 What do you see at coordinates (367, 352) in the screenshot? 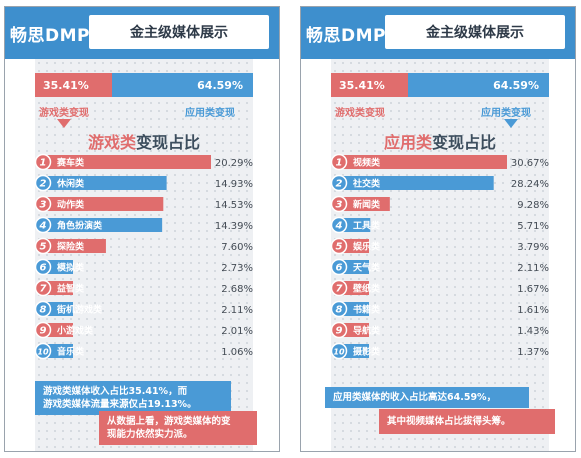
I see `category-label: 摄影类` at bounding box center [367, 352].